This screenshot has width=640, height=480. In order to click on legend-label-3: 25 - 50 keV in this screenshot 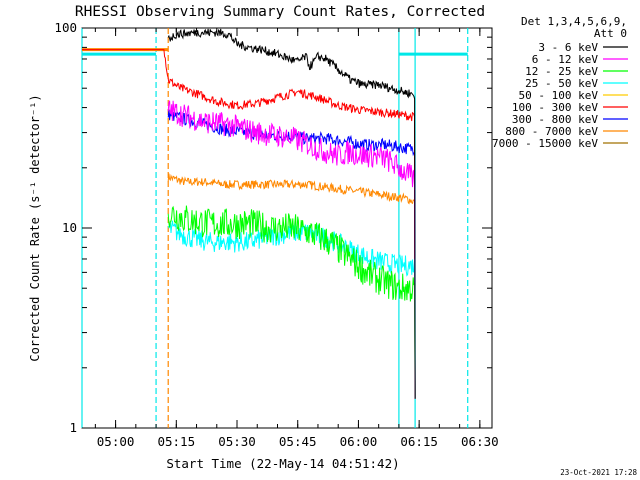, I will do `click(561, 83)`.